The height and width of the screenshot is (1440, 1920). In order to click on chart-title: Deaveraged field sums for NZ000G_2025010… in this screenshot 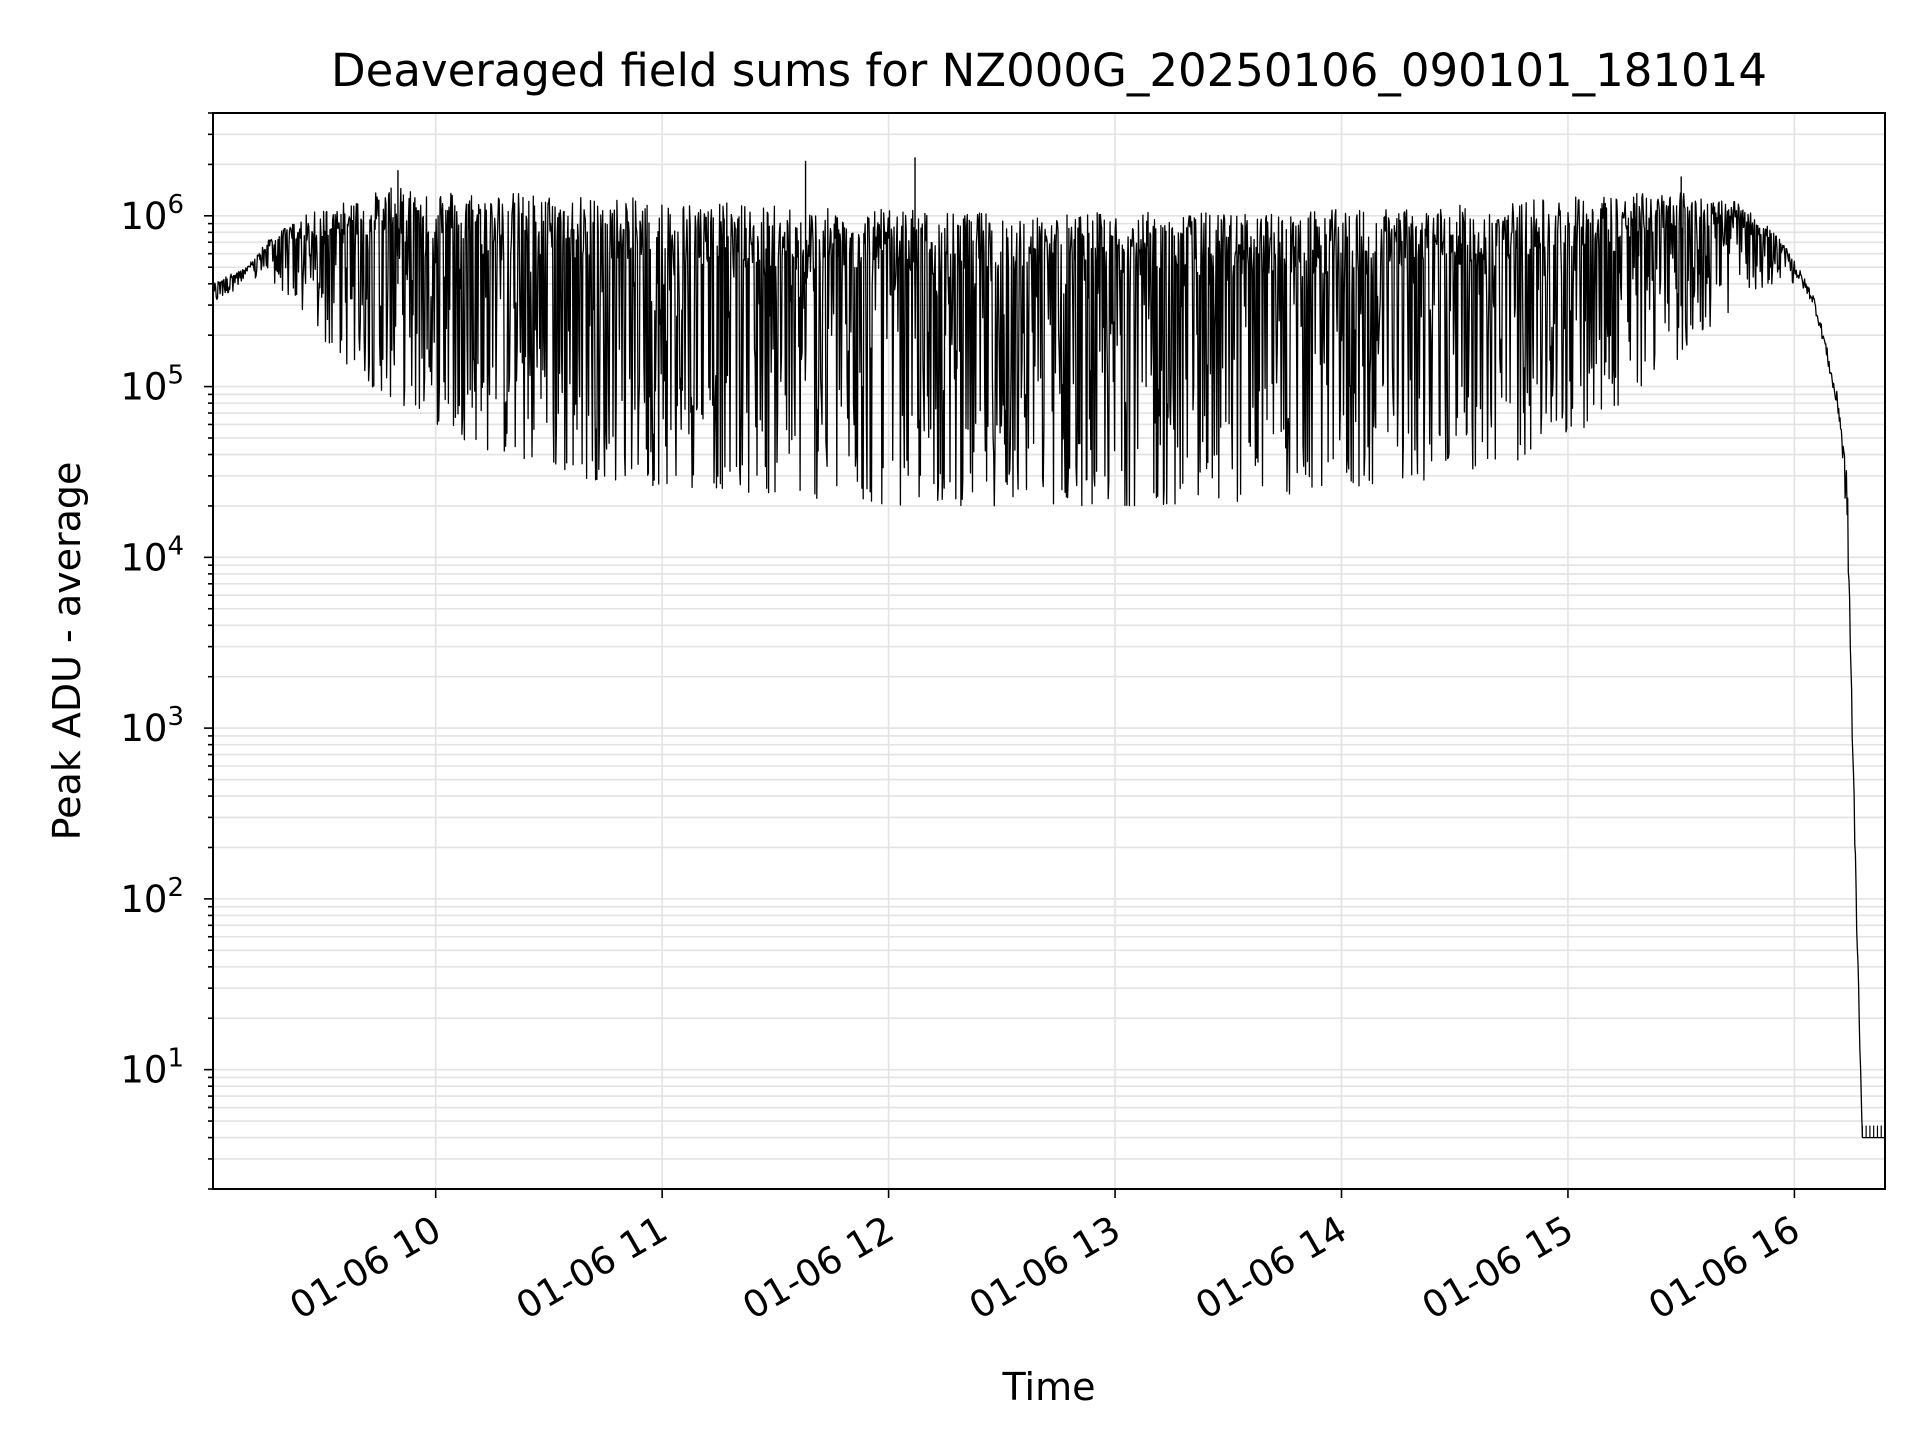, I will do `click(1049, 70)`.